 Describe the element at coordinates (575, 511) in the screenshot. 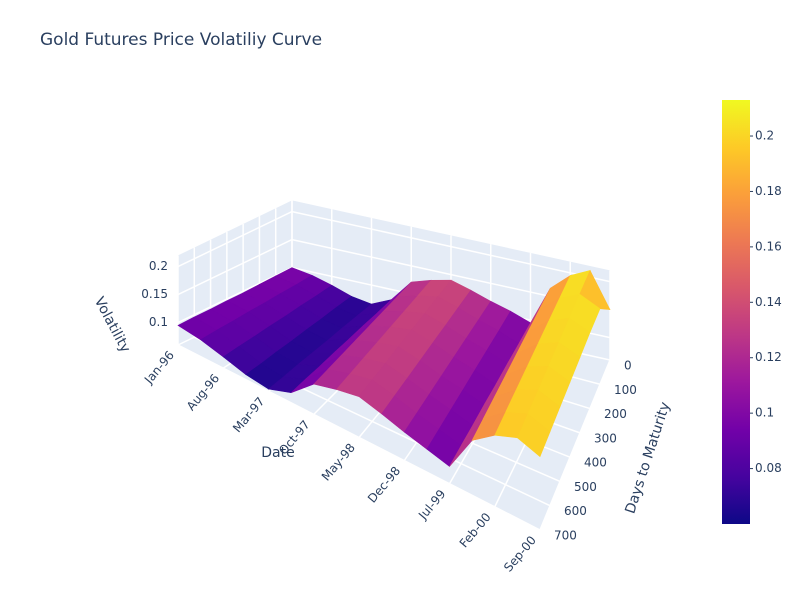

I see `y-tick-label: 600` at that location.